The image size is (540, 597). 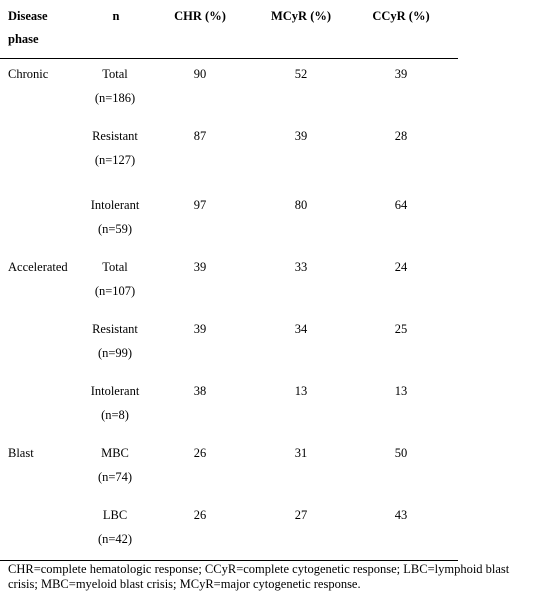 I want to click on row-n: (n=8), so click(x=115, y=415).